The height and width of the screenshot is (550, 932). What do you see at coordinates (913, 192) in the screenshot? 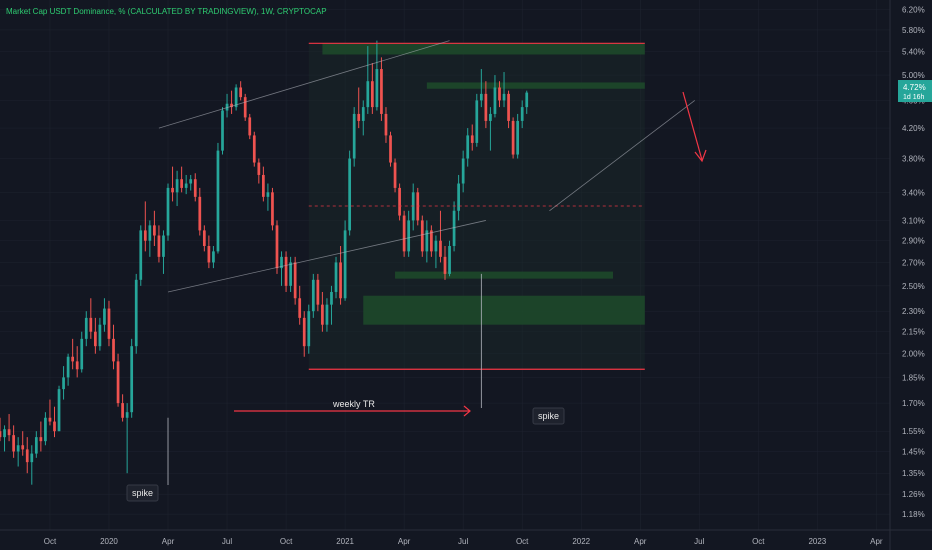
I see `y-tick-label: 3.40%` at bounding box center [913, 192].